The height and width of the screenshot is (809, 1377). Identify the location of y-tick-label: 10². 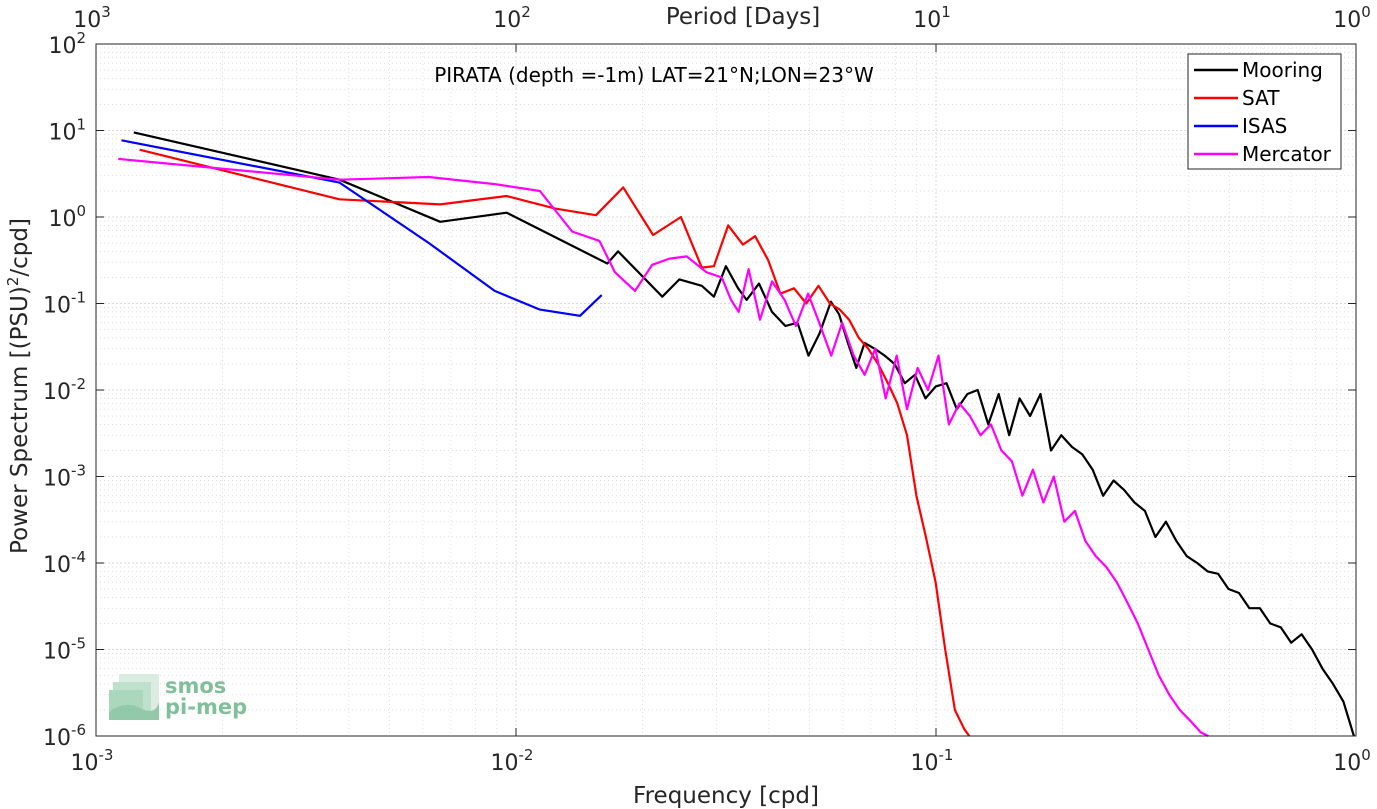
(67, 44).